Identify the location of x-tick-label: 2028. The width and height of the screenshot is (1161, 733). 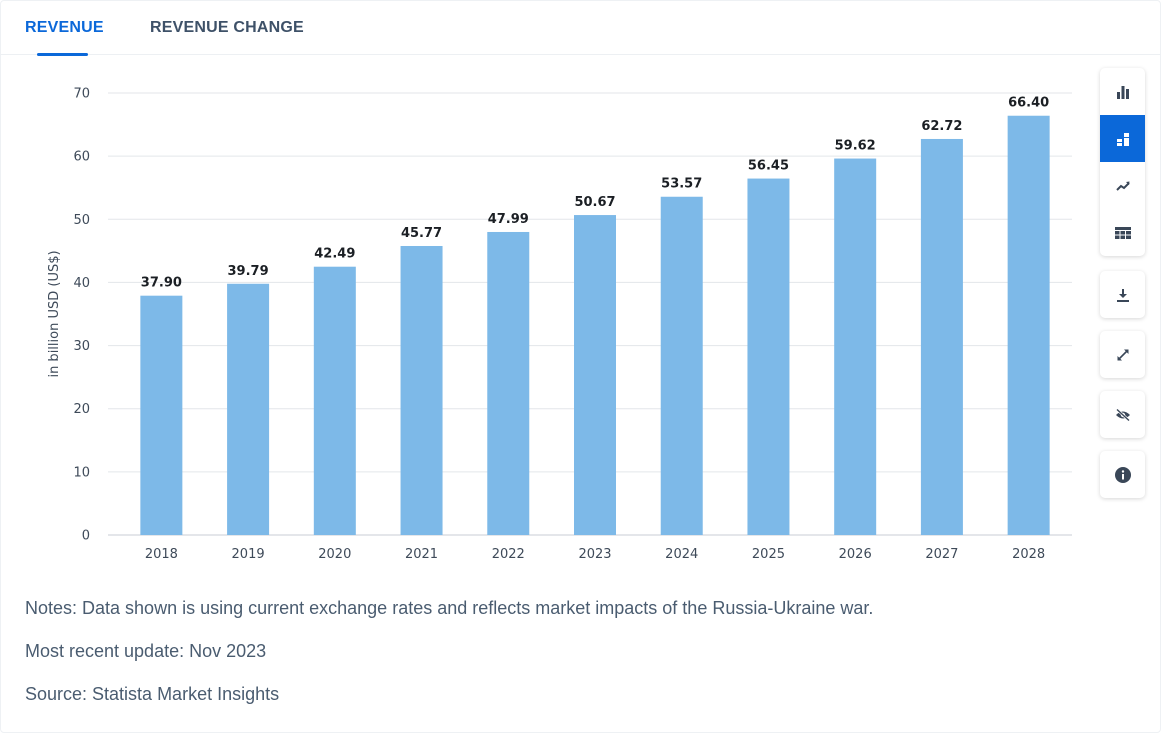
(1028, 554).